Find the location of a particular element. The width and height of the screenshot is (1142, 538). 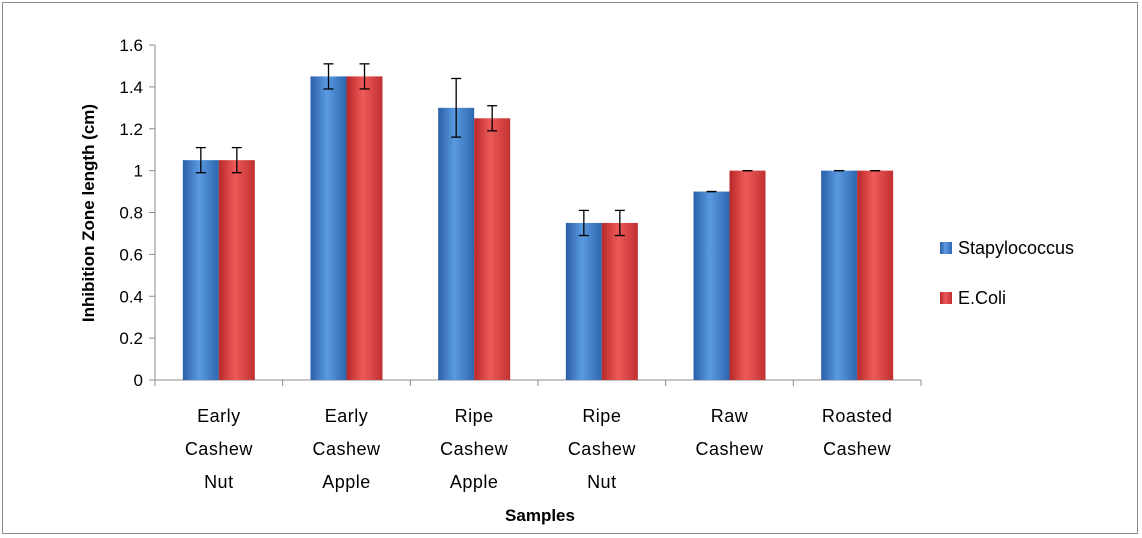

y-tick-label: 0.8 is located at coordinates (131, 213).